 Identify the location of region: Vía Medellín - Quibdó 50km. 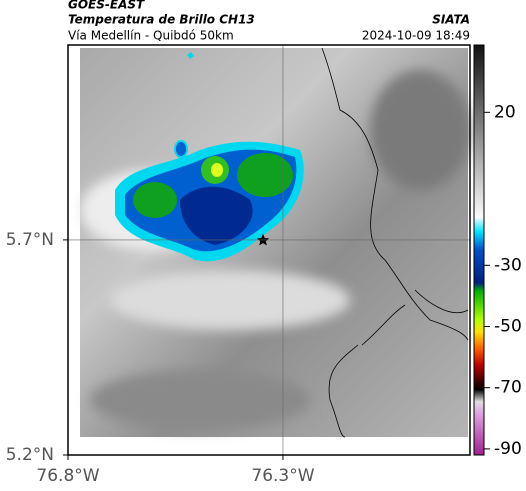
(151, 36).